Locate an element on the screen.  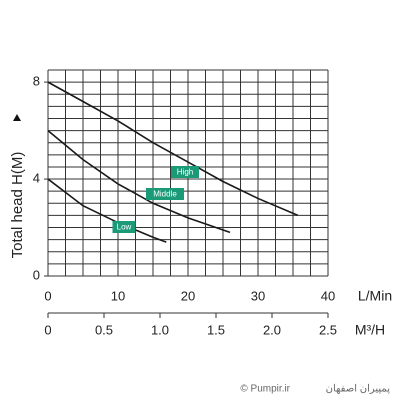
y-tick-label: 4 is located at coordinates (36, 177).